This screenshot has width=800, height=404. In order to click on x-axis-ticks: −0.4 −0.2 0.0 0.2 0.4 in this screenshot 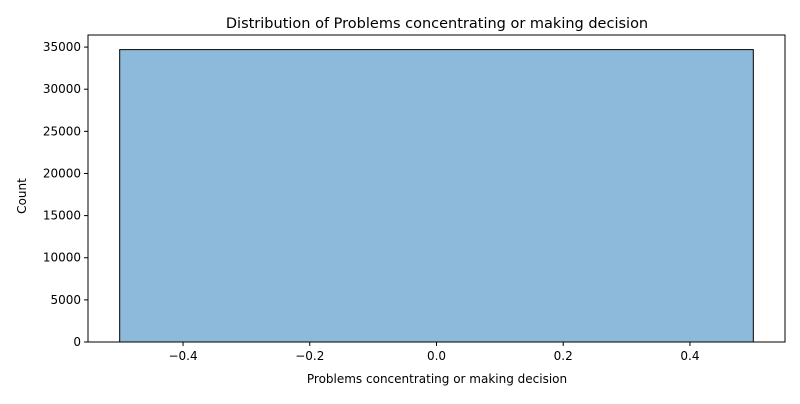, I will do `click(434, 352)`.